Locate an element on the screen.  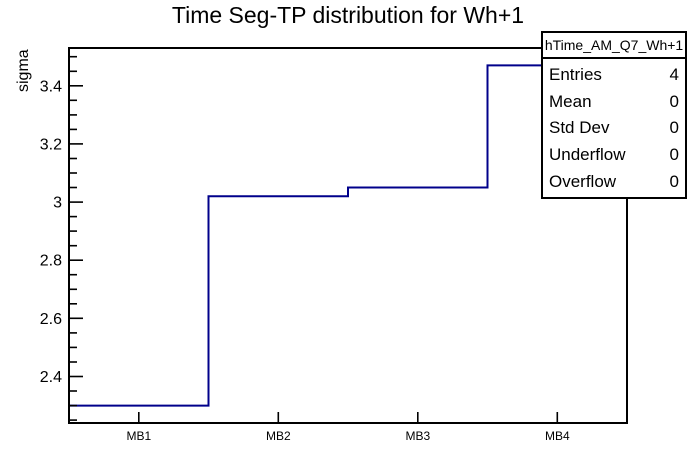
stats-row: Underflow 0 is located at coordinates (614, 154).